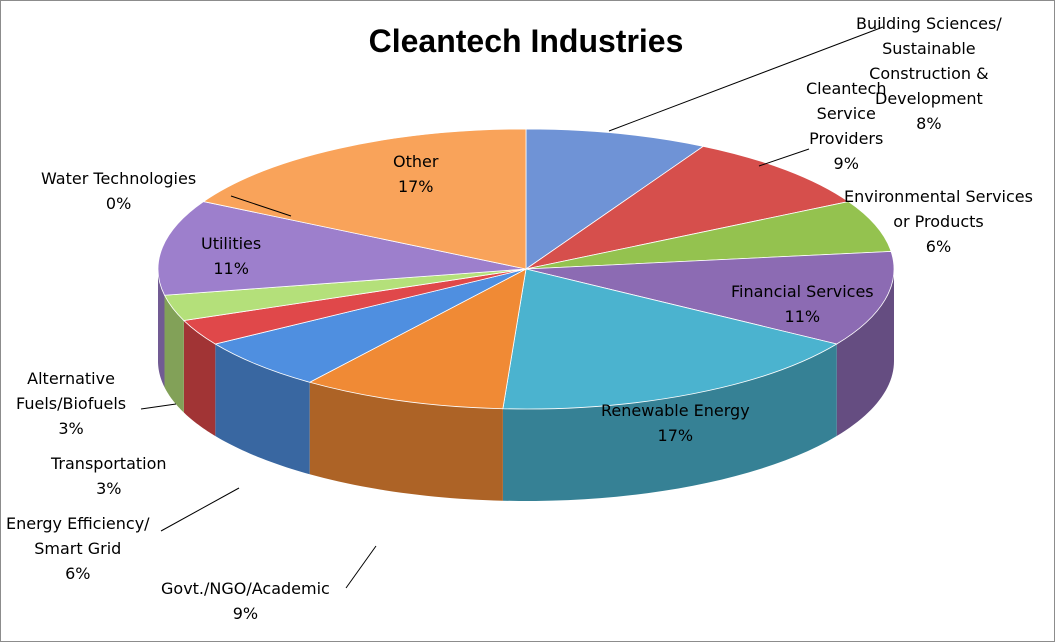 Image resolution: width=1055 pixels, height=642 pixels. I want to click on data-label-0-name-line-2: Construction &, so click(929, 73).